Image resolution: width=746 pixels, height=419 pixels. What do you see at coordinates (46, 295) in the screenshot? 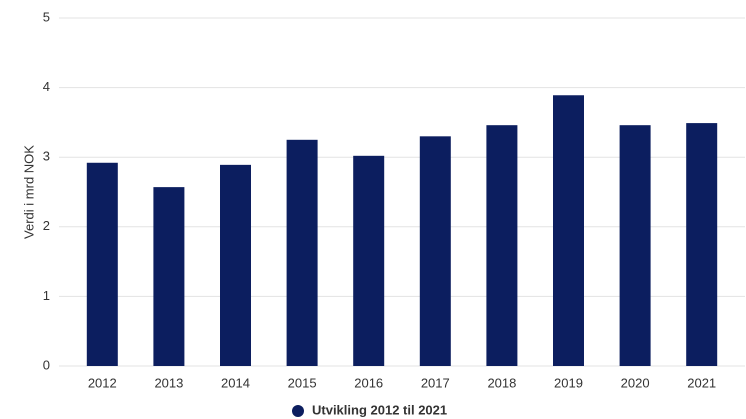
I see `y-tick-label: 1` at bounding box center [46, 295].